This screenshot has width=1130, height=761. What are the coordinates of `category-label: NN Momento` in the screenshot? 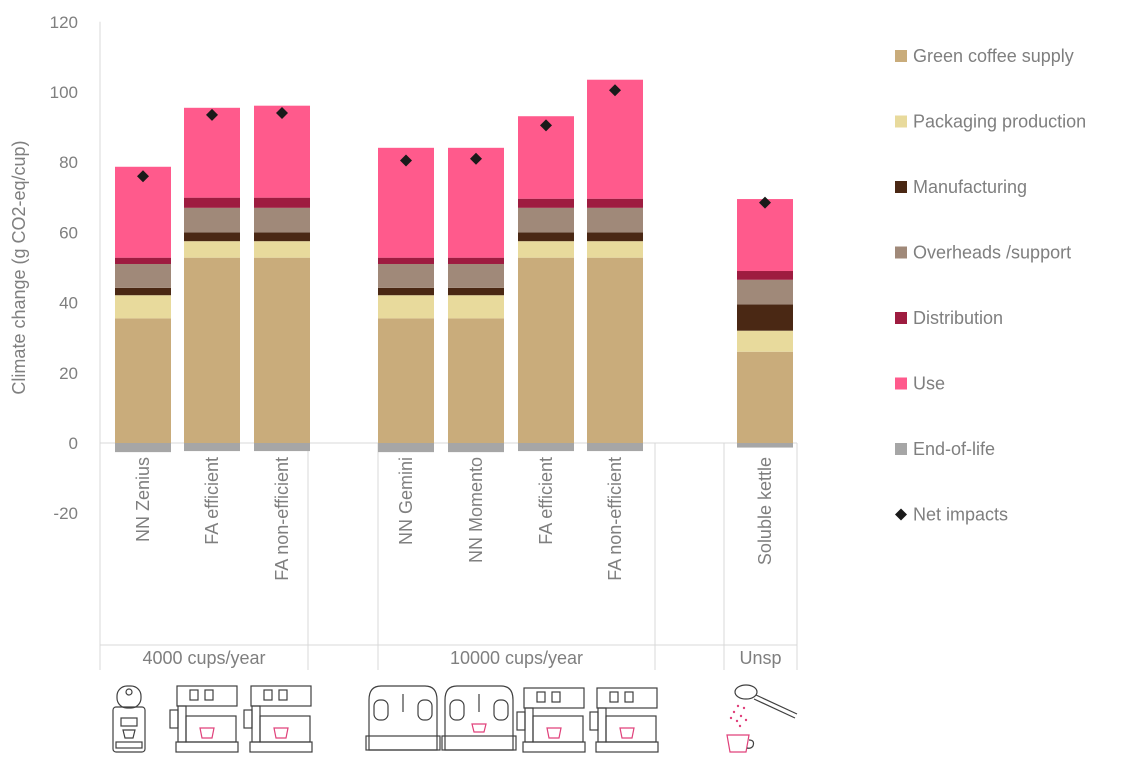 It's located at (476, 510).